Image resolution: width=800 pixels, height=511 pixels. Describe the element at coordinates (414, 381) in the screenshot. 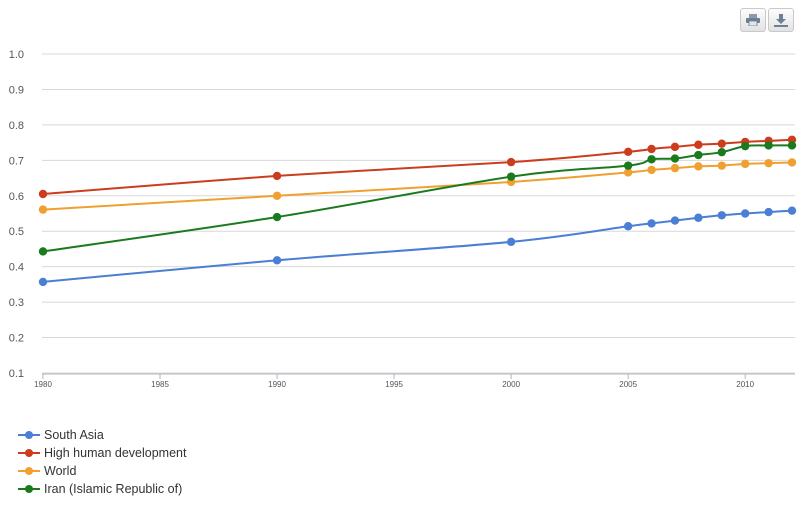

I see `x-axis: 1980 1985 1990 1995 2000 2005 2010` at that location.